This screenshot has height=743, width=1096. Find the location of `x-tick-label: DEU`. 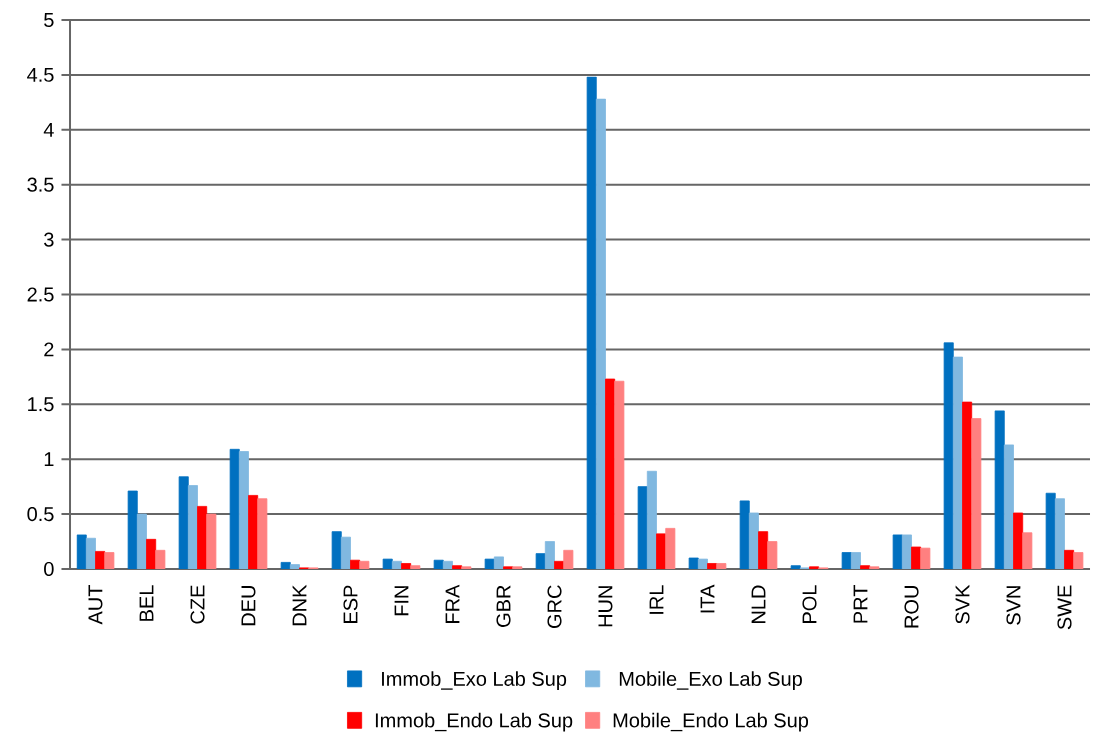

x-tick-label: DEU is located at coordinates (248, 606).